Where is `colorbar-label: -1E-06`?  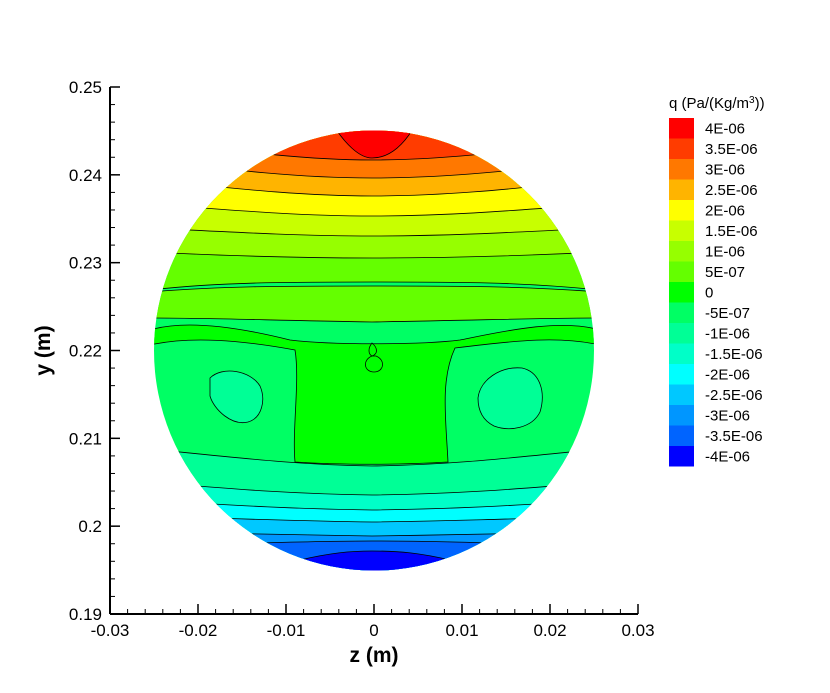 colorbar-label: -1E-06 is located at coordinates (727, 334).